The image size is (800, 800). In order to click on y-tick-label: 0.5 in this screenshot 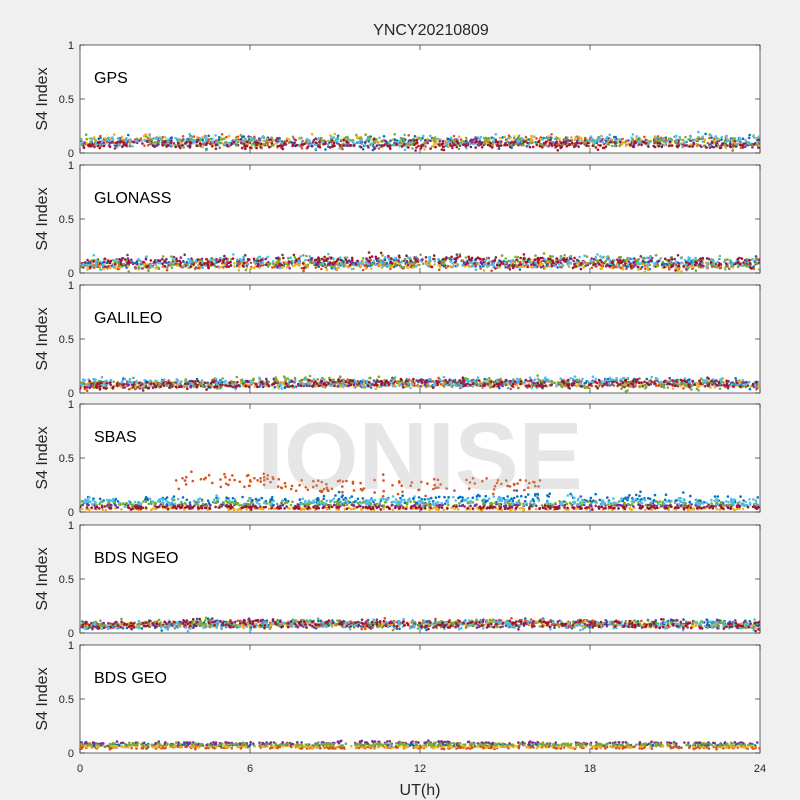, I will do `click(66, 220)`.